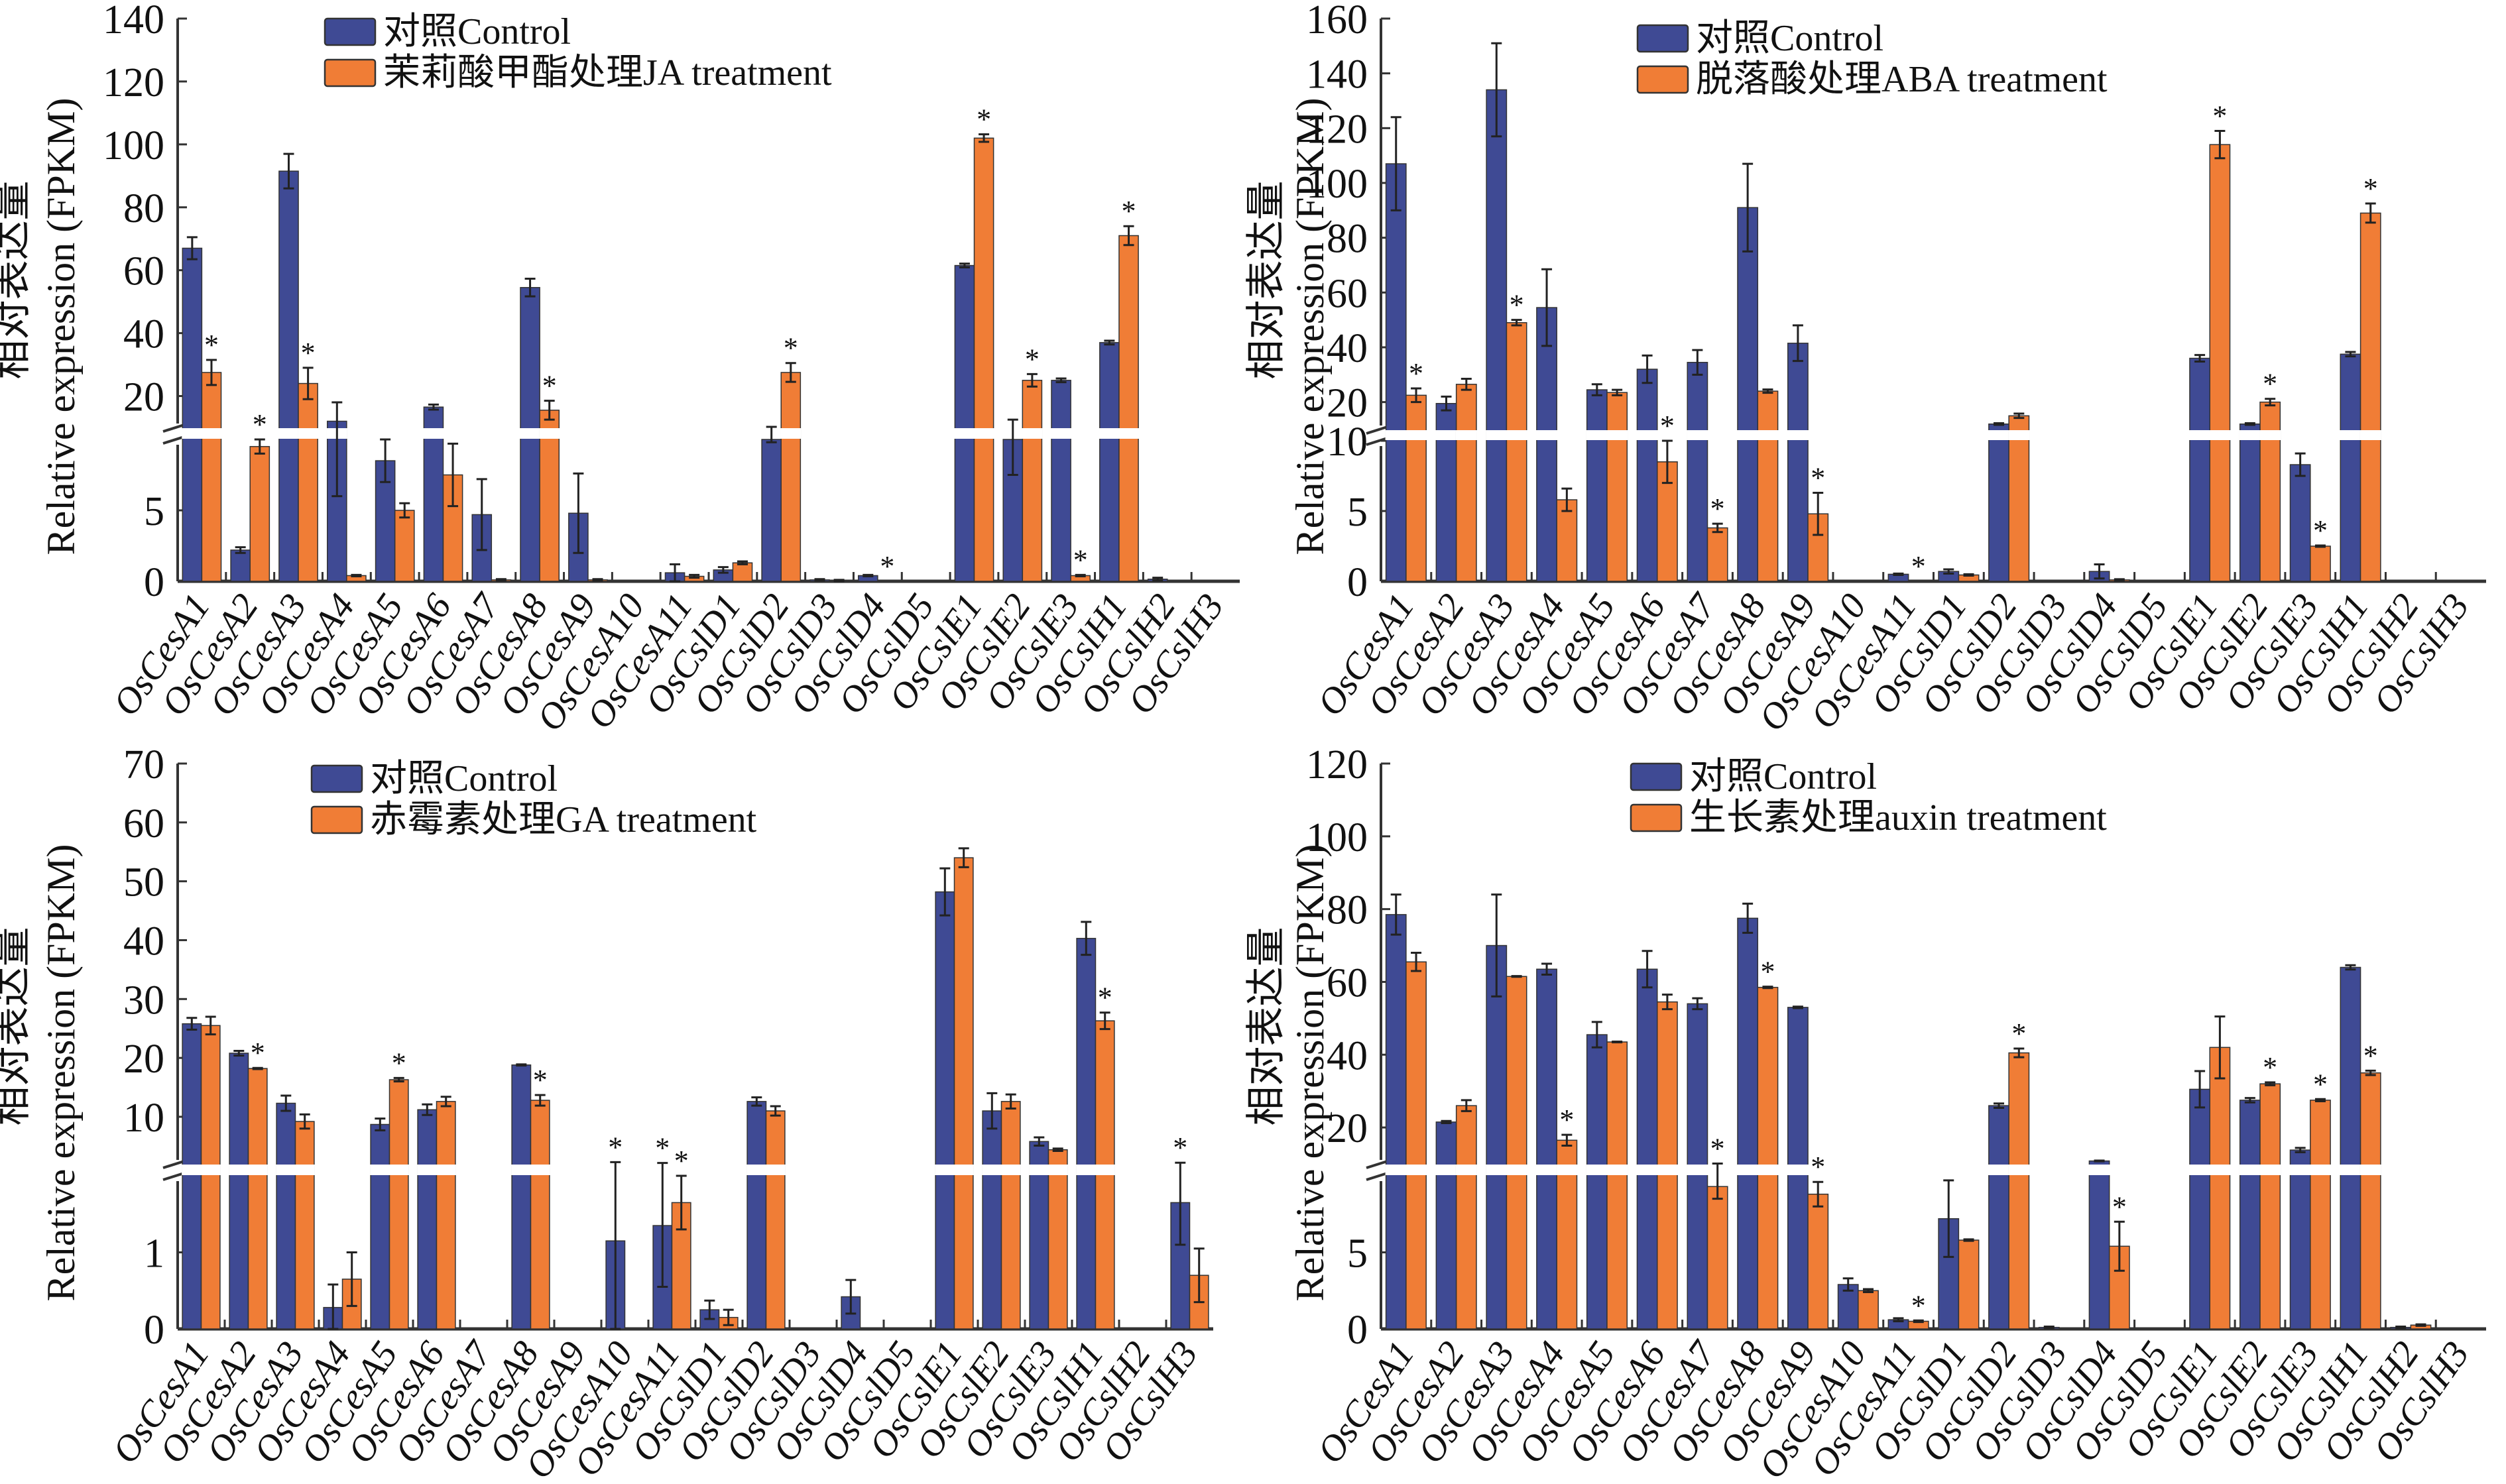  What do you see at coordinates (144, 882) in the screenshot?
I see `y-tick-label: 50` at bounding box center [144, 882].